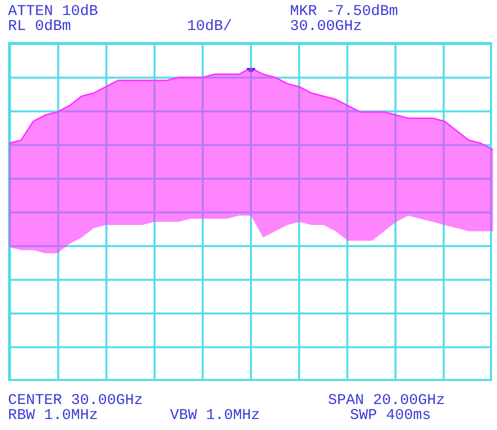 The width and height of the screenshot is (497, 430). Describe the element at coordinates (53, 11) in the screenshot. I see `text: ATTEN 10dB` at that location.